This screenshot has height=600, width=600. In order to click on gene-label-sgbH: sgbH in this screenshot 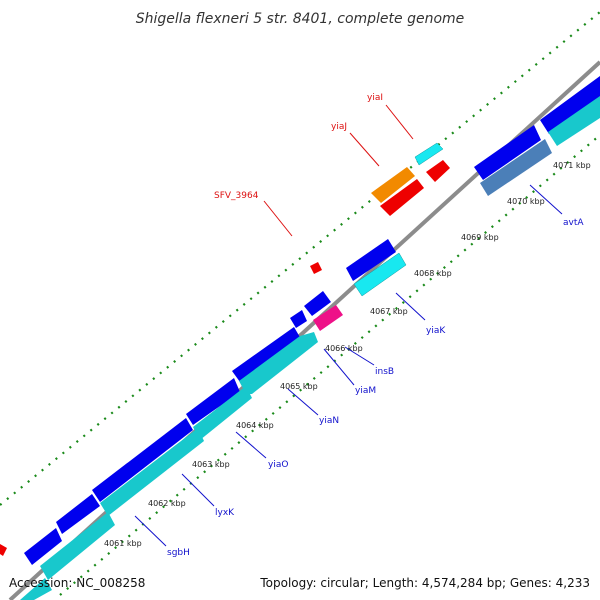, I will do `click(178, 553)`.